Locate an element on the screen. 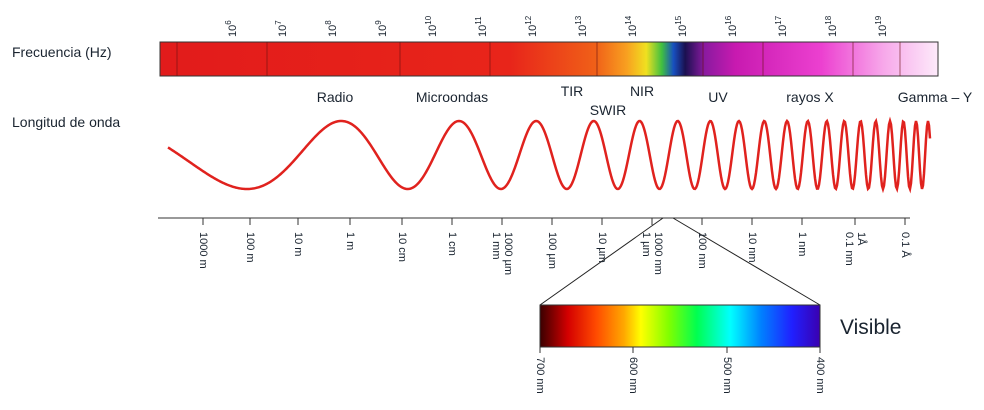  frequency-tick-label: 1013 is located at coordinates (581, 26).